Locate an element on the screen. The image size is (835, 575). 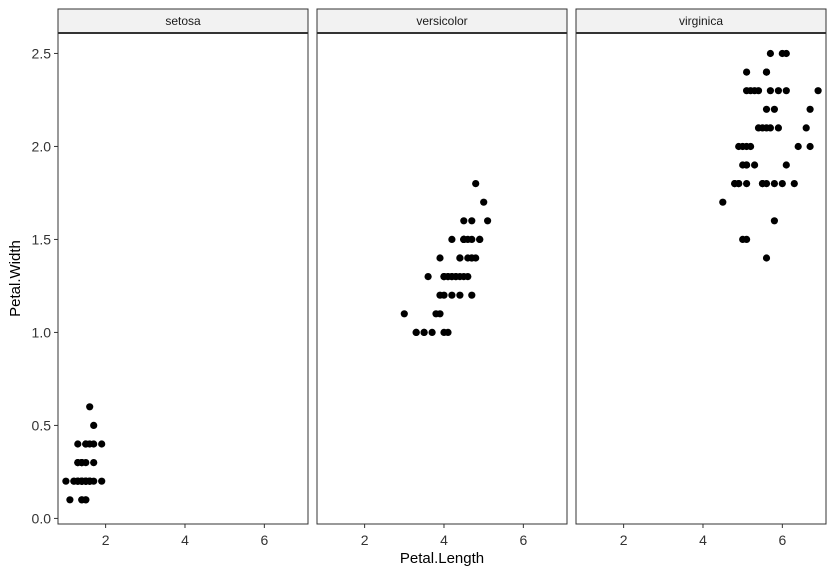
x-axis-title: Petal.Length is located at coordinates (442, 558).